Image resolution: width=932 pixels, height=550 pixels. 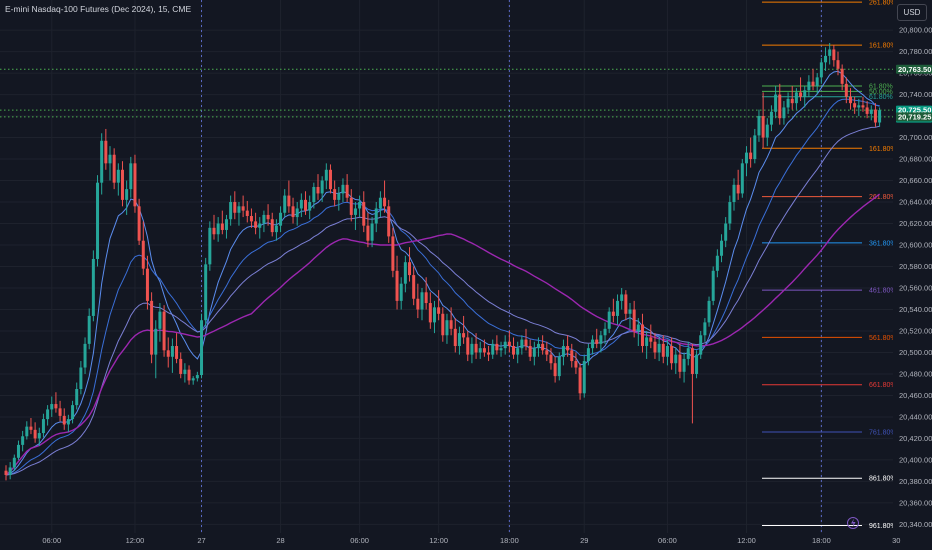 I want to click on fib-level-label: 561.80% -, so click(x=885, y=338).